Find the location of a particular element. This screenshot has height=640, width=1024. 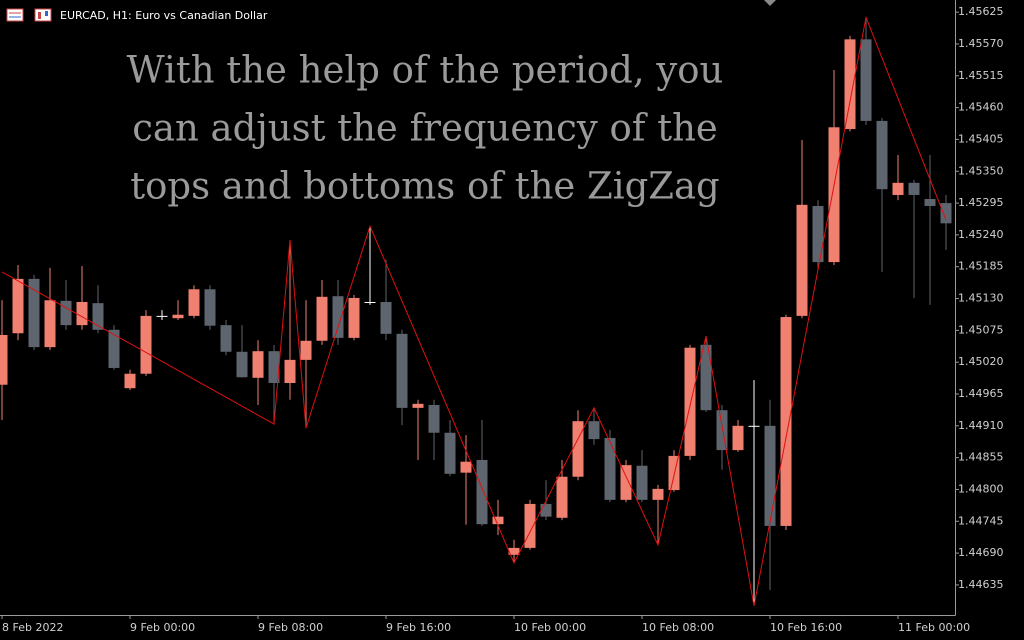

y-tick-label: 1.45130 is located at coordinates (981, 298).